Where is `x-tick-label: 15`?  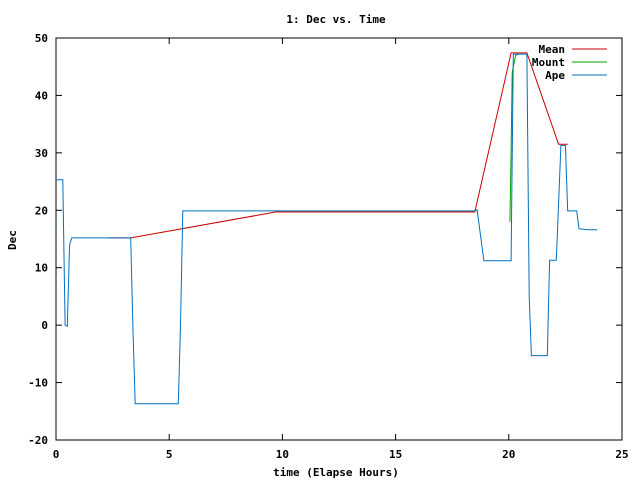 x-tick-label: 15 is located at coordinates (395, 454).